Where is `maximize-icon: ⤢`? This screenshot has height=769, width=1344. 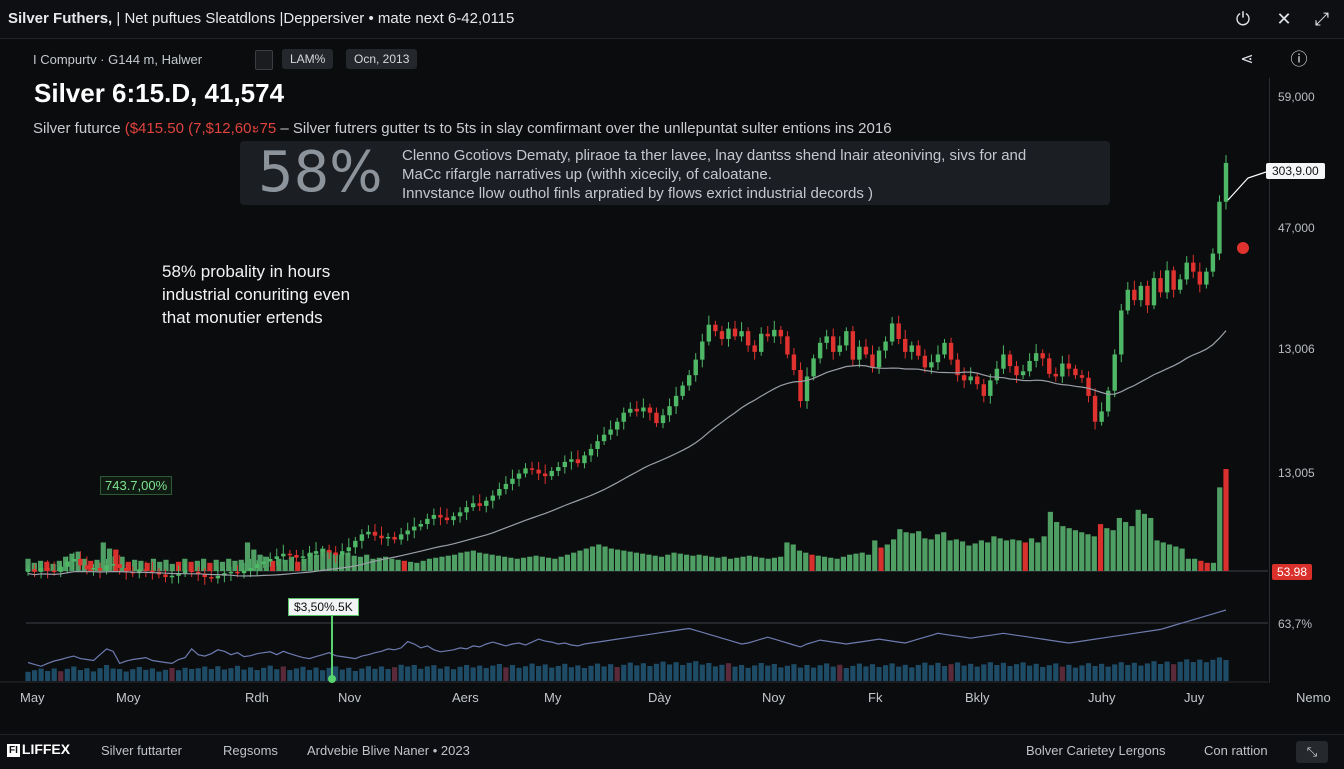
maximize-icon: ⤢ is located at coordinates (1322, 19).